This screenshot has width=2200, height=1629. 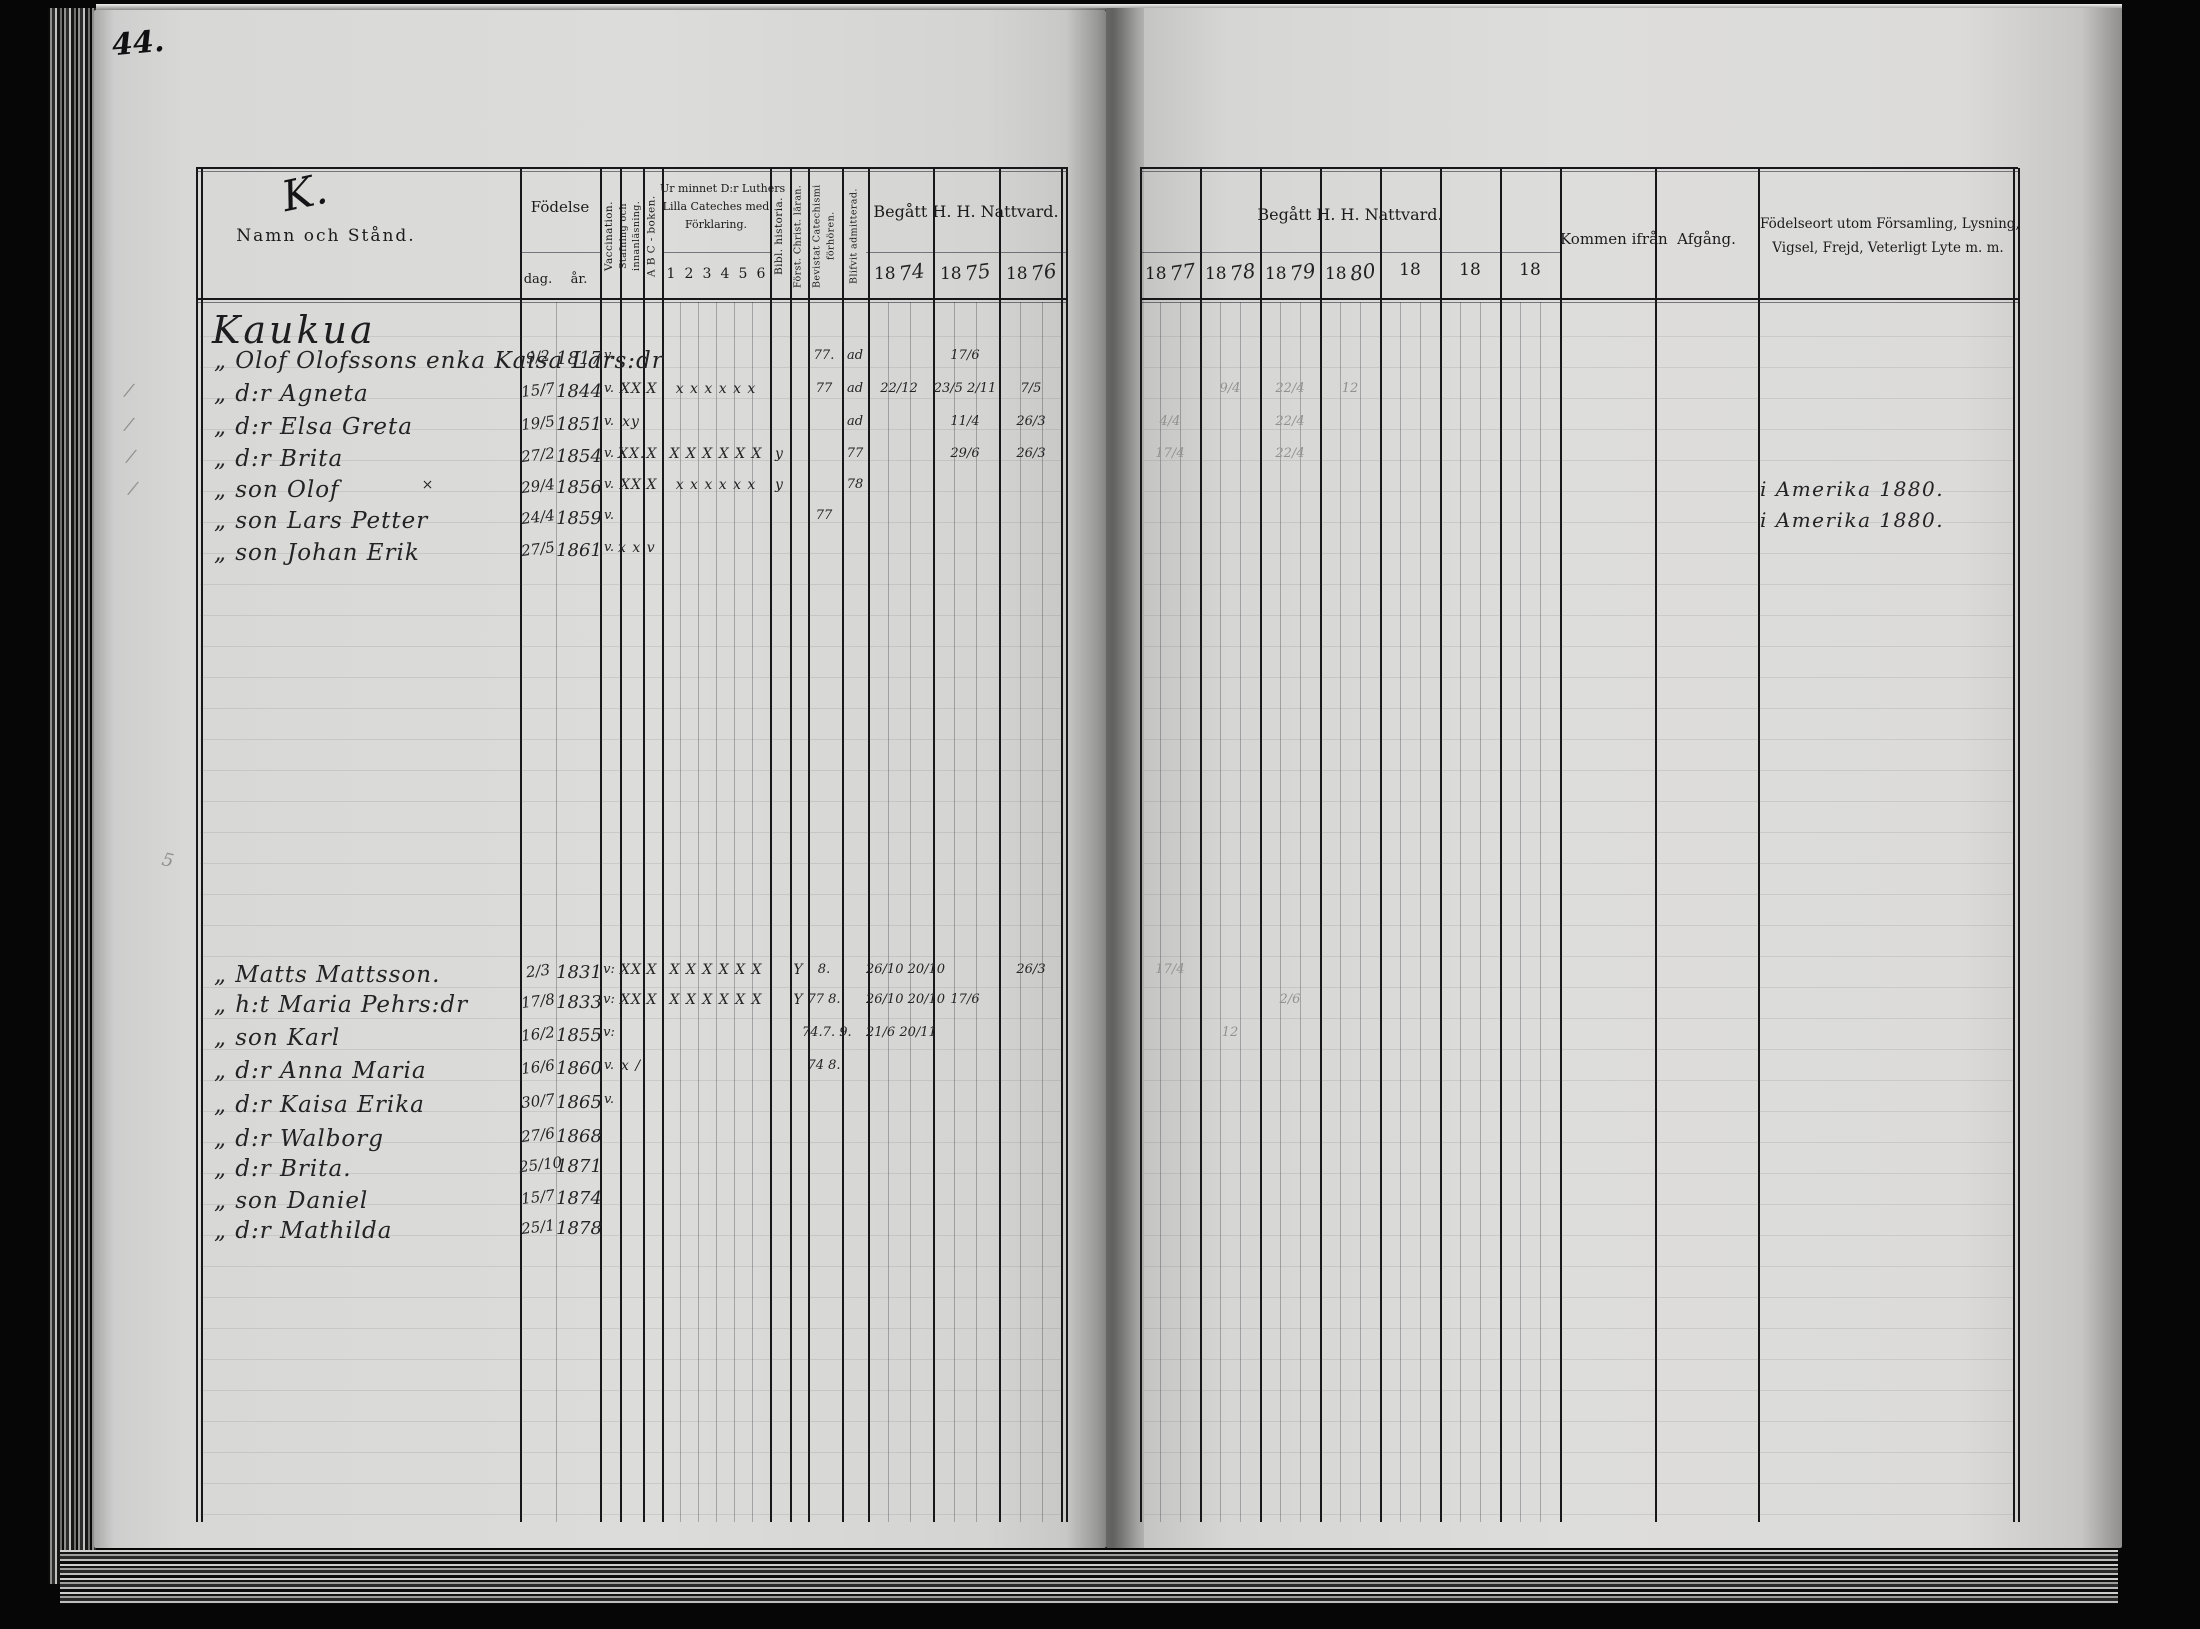 What do you see at coordinates (579, 550) in the screenshot?
I see `cell-ar: 1861` at bounding box center [579, 550].